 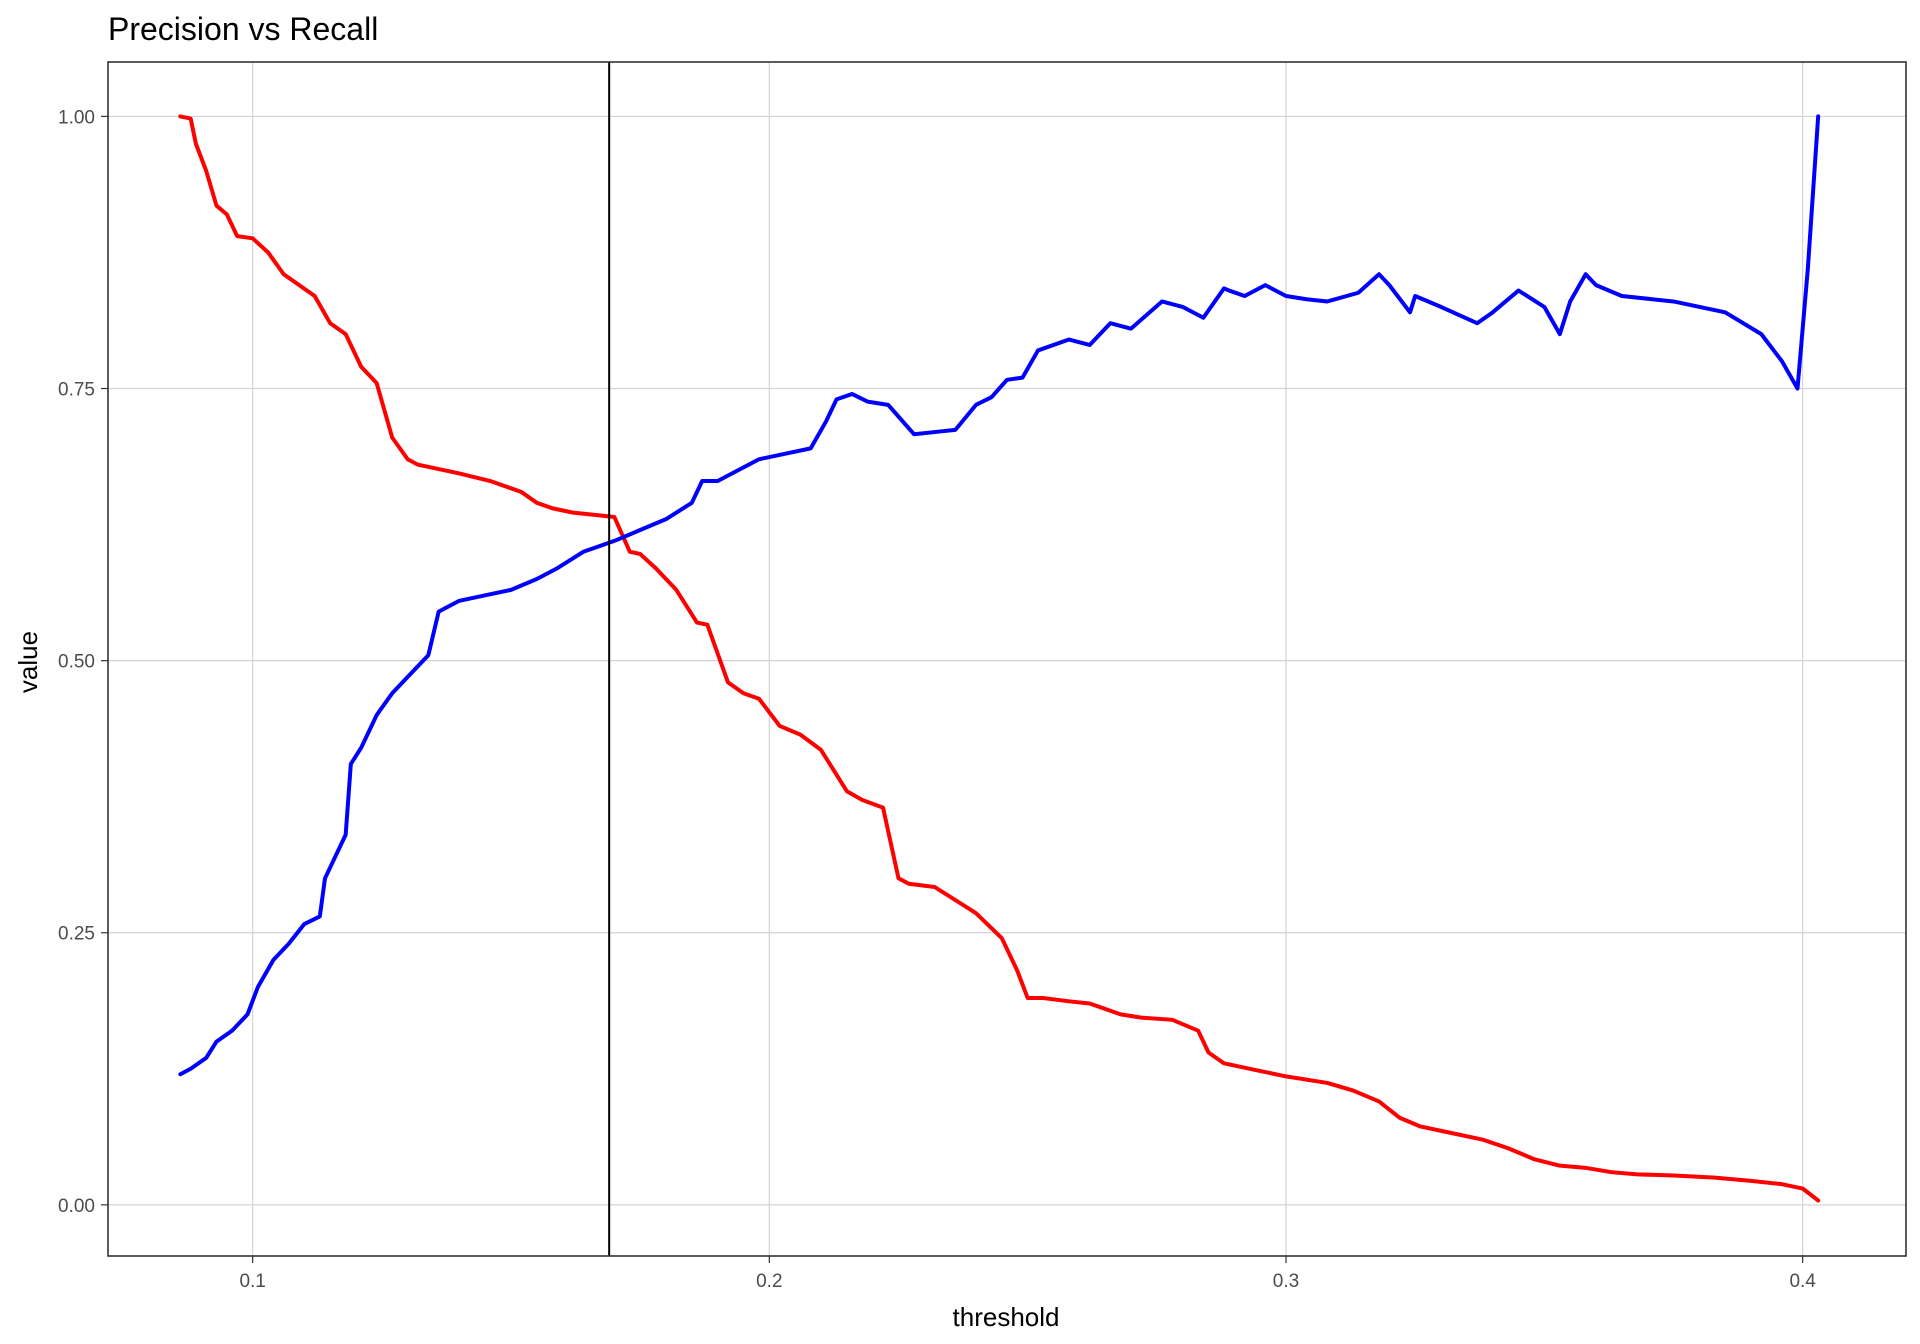 I want to click on x-tick-label: 0.2, so click(x=769, y=1281).